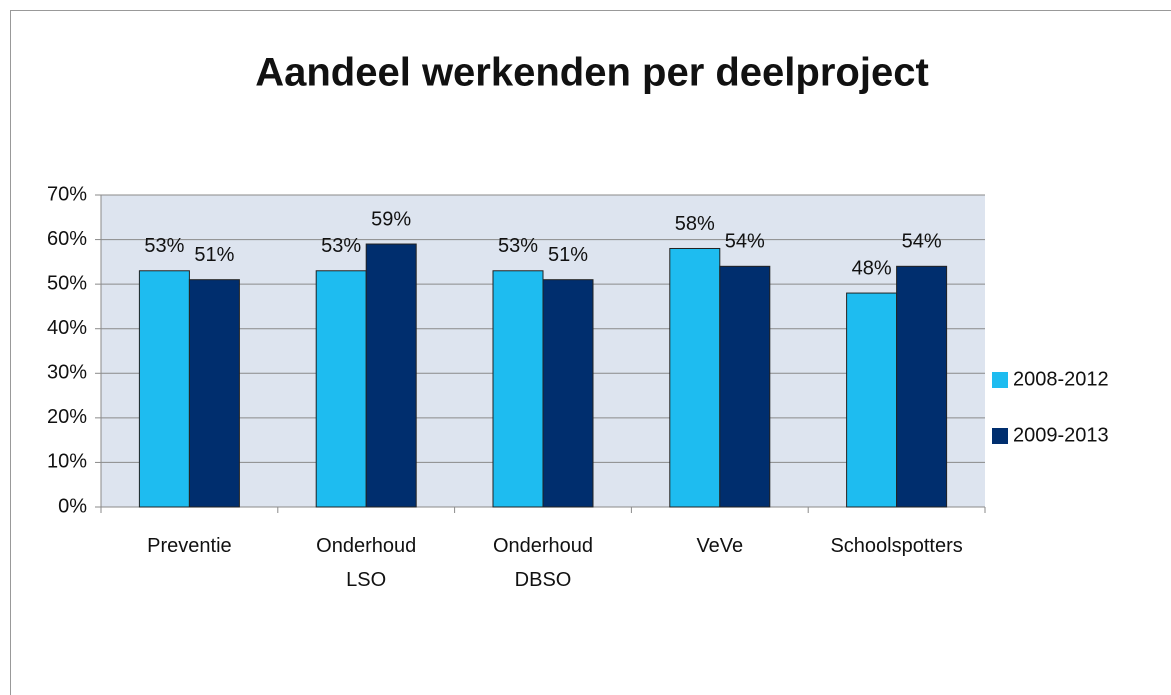 This screenshot has height=695, width=1171. Describe the element at coordinates (695, 224) in the screenshot. I see `data-label: 58%` at that location.